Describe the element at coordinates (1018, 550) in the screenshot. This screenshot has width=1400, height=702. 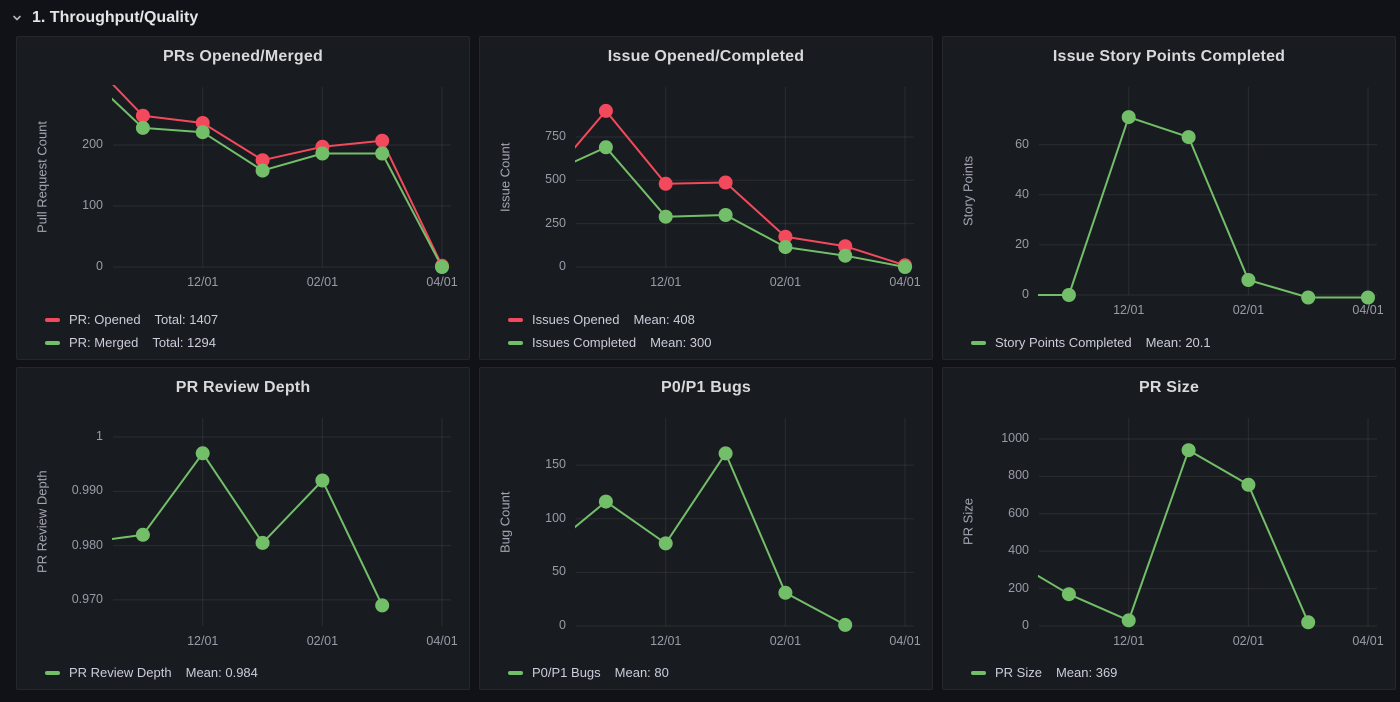
I see `y-tick-label: 400` at that location.